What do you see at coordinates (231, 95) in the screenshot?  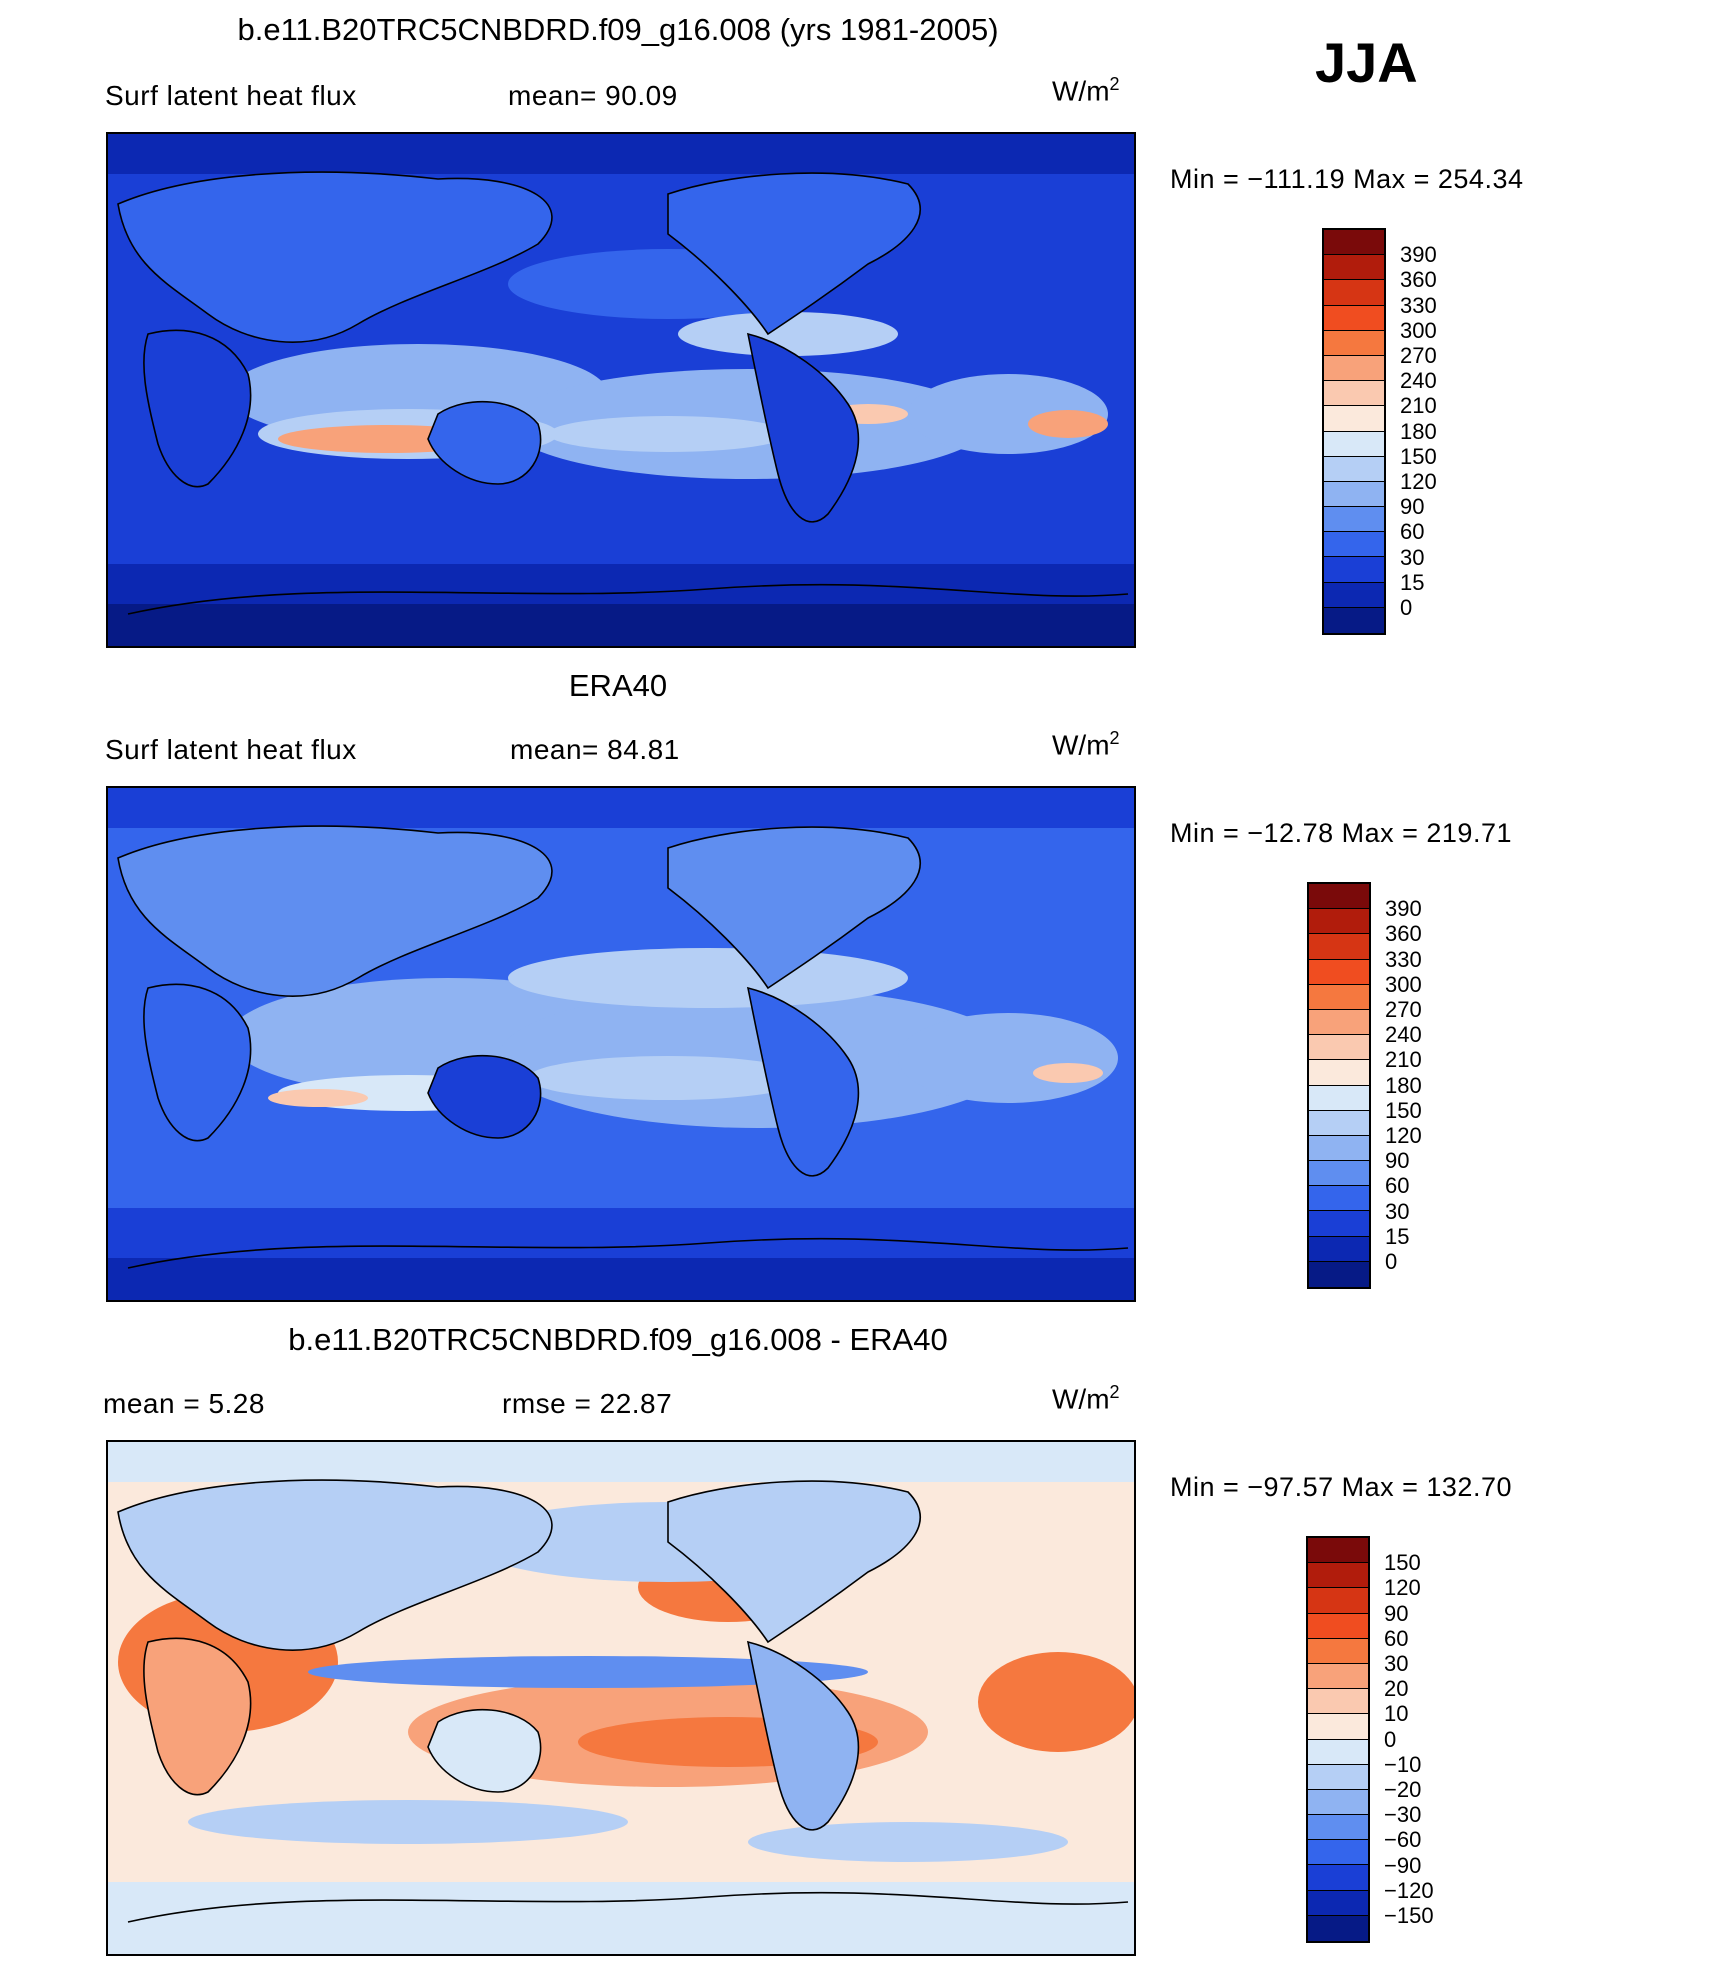 I see `panel-1-left-text: Surf latent heat flux` at bounding box center [231, 95].